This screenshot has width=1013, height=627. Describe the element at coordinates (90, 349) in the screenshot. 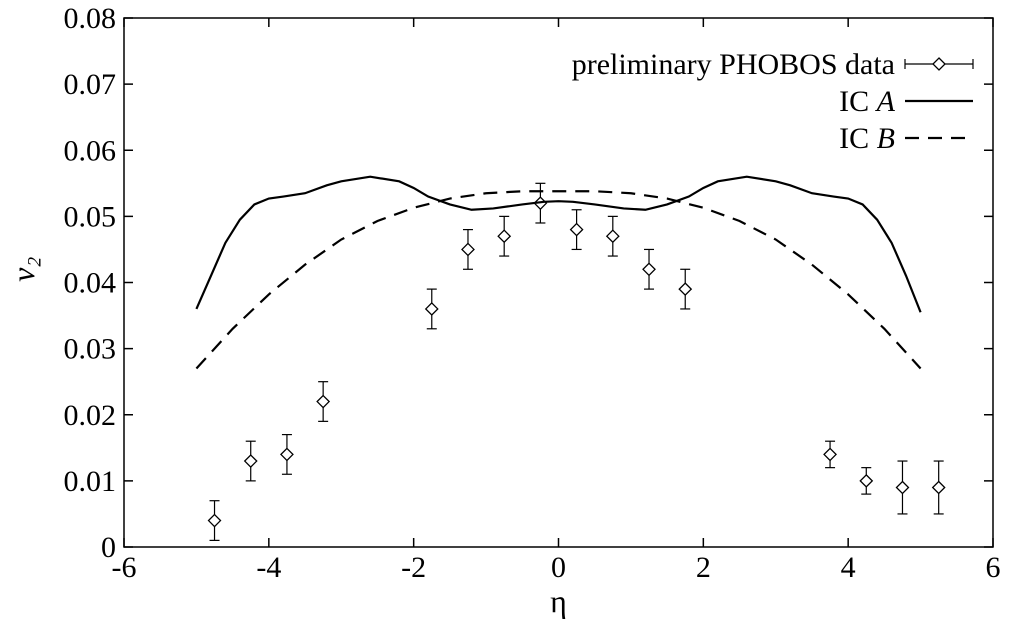

I see `y-tick-label: 0.03` at that location.